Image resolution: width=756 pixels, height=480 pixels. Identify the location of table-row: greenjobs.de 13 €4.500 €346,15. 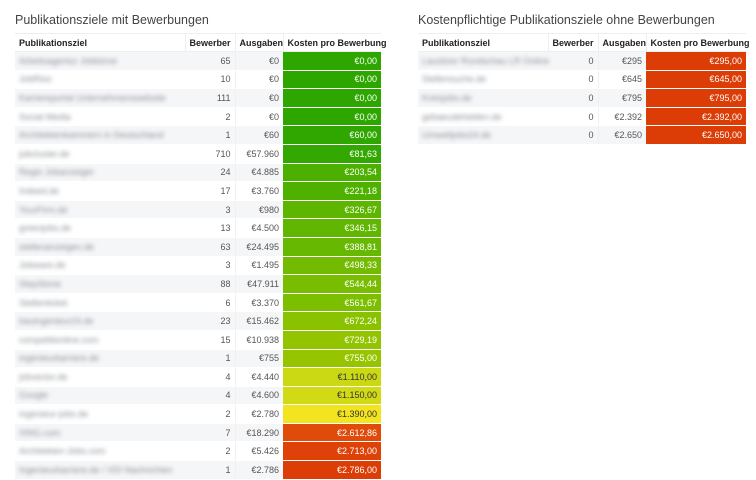
(198, 228).